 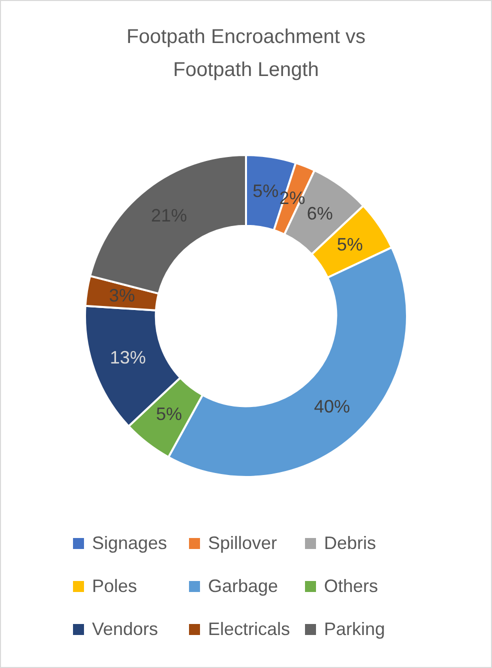 What do you see at coordinates (351, 586) in the screenshot?
I see `legend-label: Others` at bounding box center [351, 586].